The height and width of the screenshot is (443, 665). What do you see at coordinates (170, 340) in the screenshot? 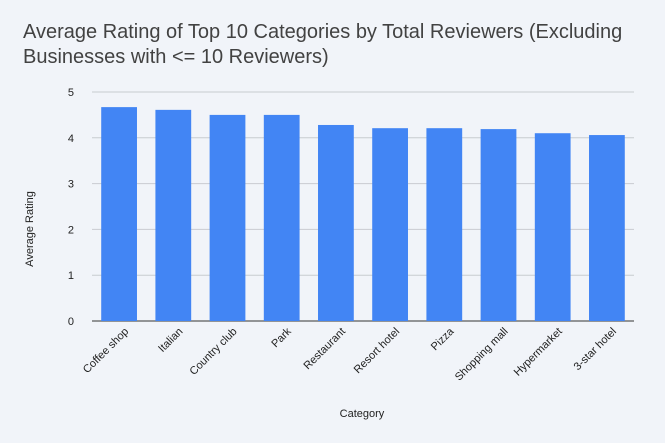
I see `x-tick-label: Italian` at bounding box center [170, 340].